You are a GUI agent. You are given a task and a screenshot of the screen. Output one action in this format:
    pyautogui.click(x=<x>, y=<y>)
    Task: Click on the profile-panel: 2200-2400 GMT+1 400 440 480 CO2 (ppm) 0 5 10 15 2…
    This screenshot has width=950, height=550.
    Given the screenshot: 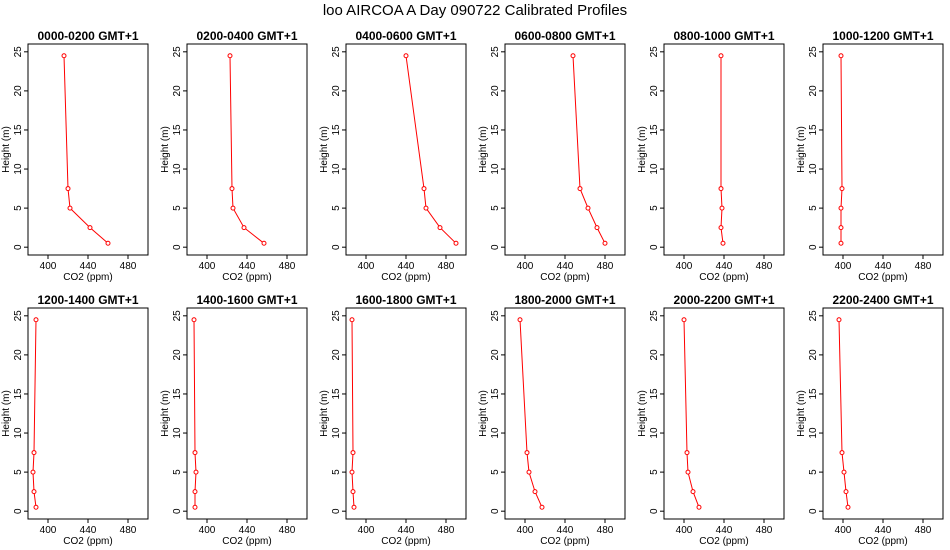 What is the action you would take?
    pyautogui.click(x=870, y=420)
    